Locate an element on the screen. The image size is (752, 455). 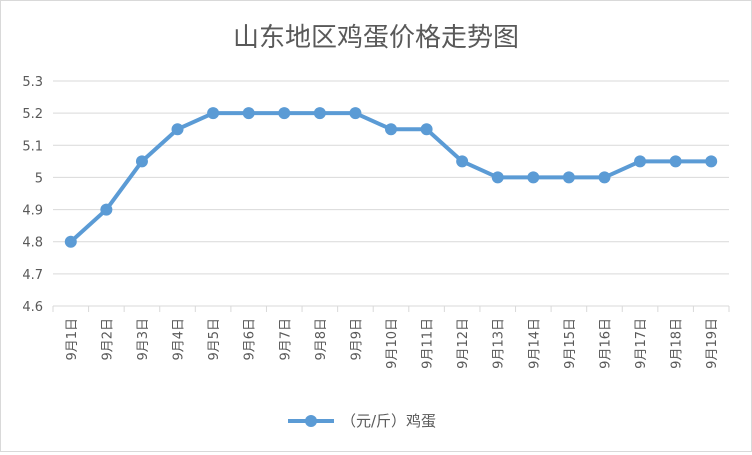
x-tick-label: 9月1日 is located at coordinates (72, 339).